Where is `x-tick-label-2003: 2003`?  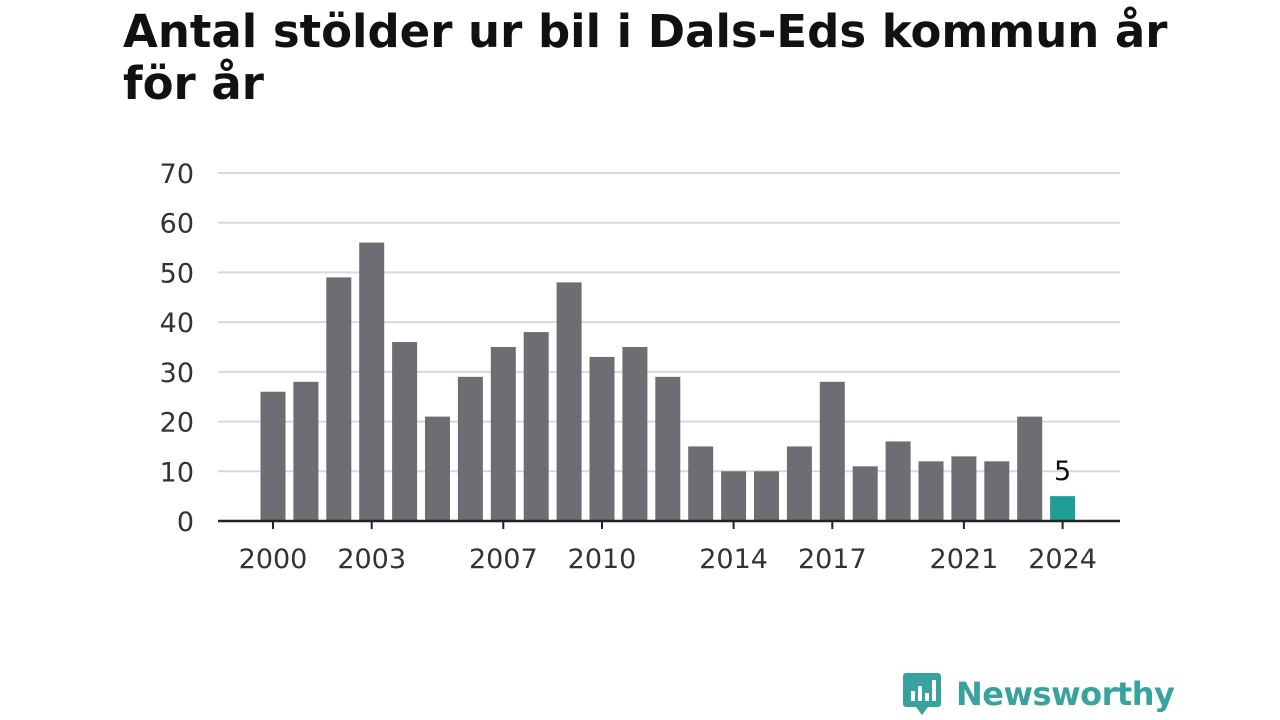 x-tick-label-2003: 2003 is located at coordinates (371, 559).